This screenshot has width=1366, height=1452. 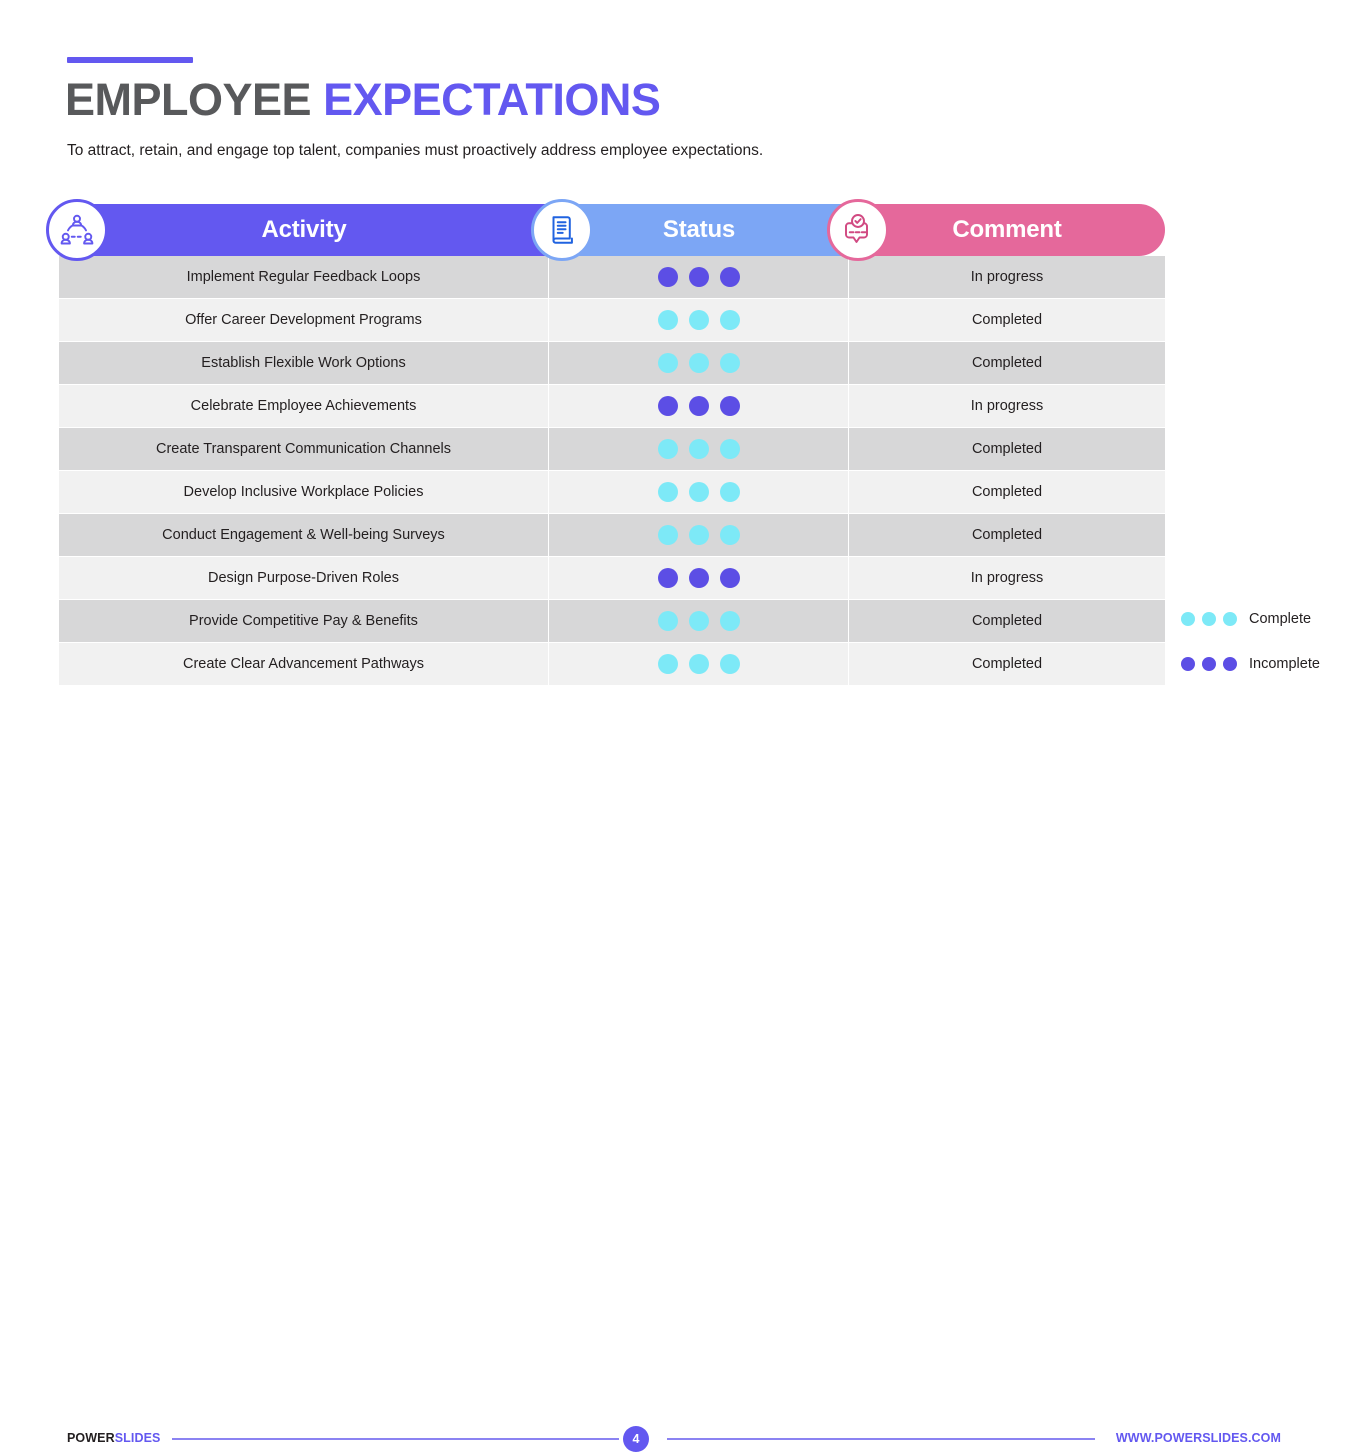 What do you see at coordinates (304, 229) in the screenshot?
I see `column-header-activity-label: Activity` at bounding box center [304, 229].